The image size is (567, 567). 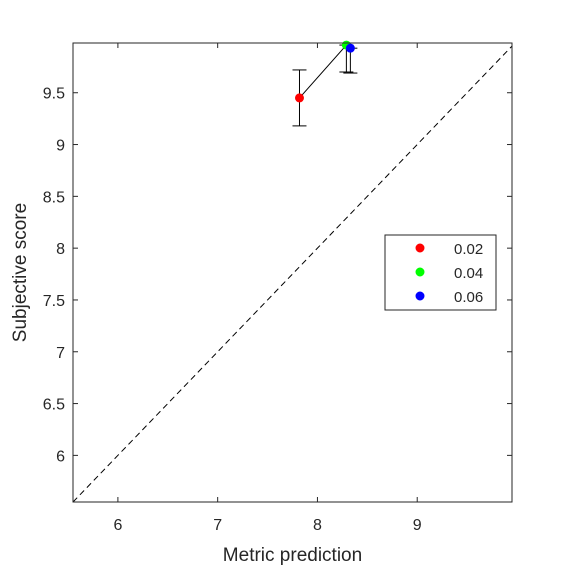 I want to click on y-axis-label: Subjective score, so click(x=20, y=272).